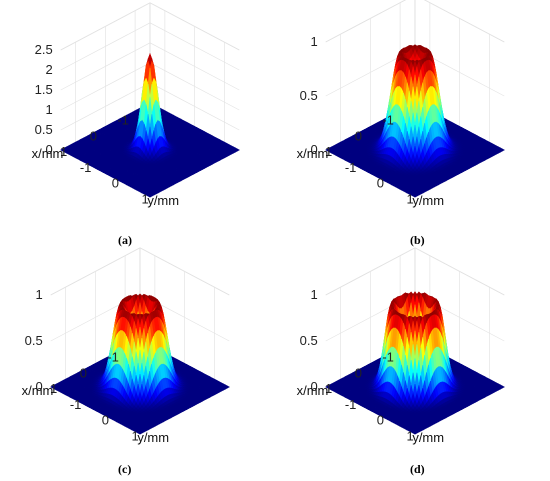  Describe the element at coordinates (44, 49) in the screenshot. I see `z-tick-label: 2.5` at that location.